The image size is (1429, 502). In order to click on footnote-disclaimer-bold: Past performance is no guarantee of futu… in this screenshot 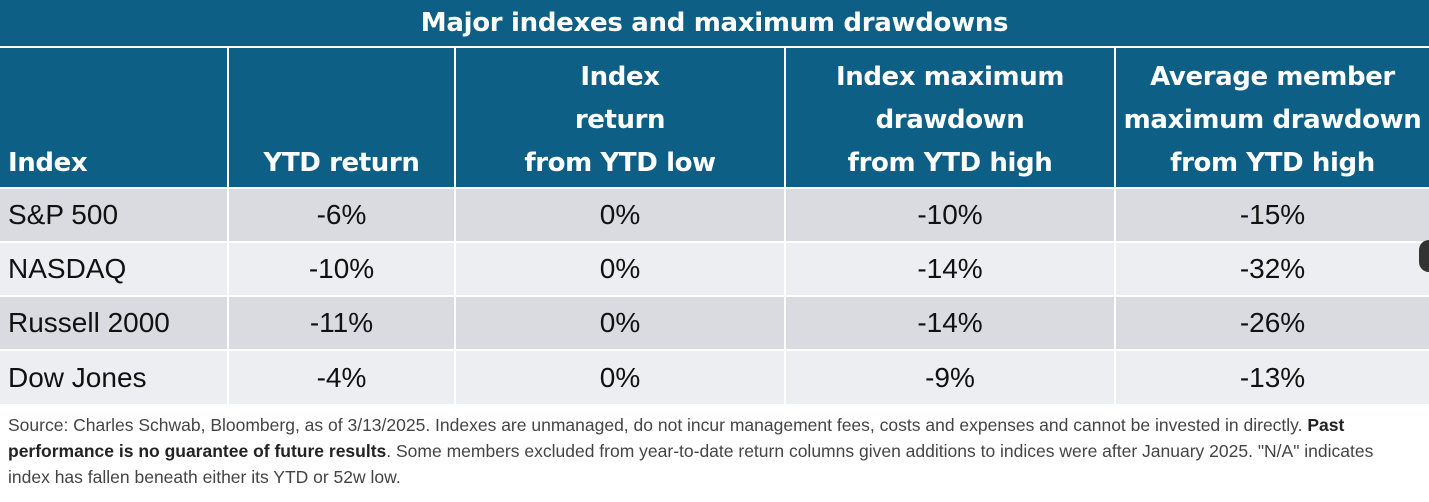, I will do `click(676, 438)`.